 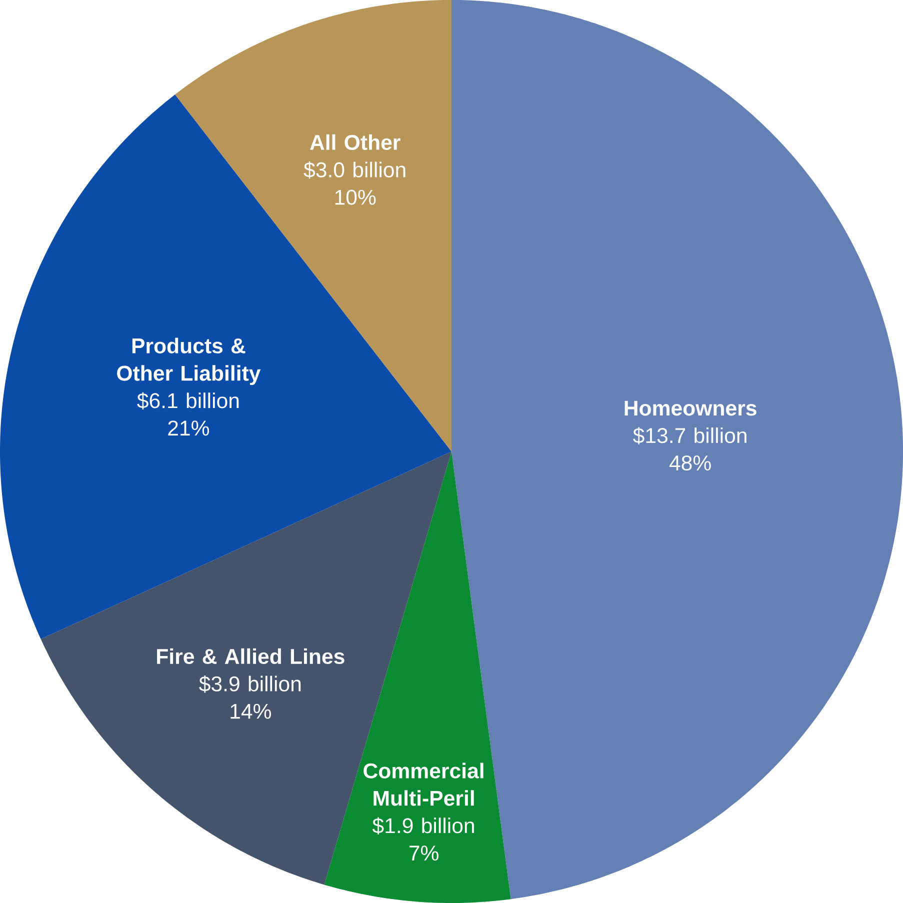 I want to click on data-label: $13.7 billion, so click(x=689, y=435).